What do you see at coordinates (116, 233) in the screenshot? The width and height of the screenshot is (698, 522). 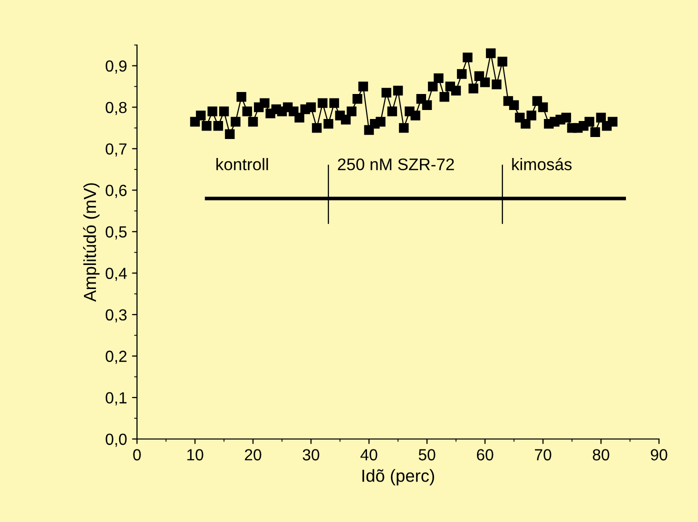 I see `y-tick-label: 0,5` at bounding box center [116, 233].